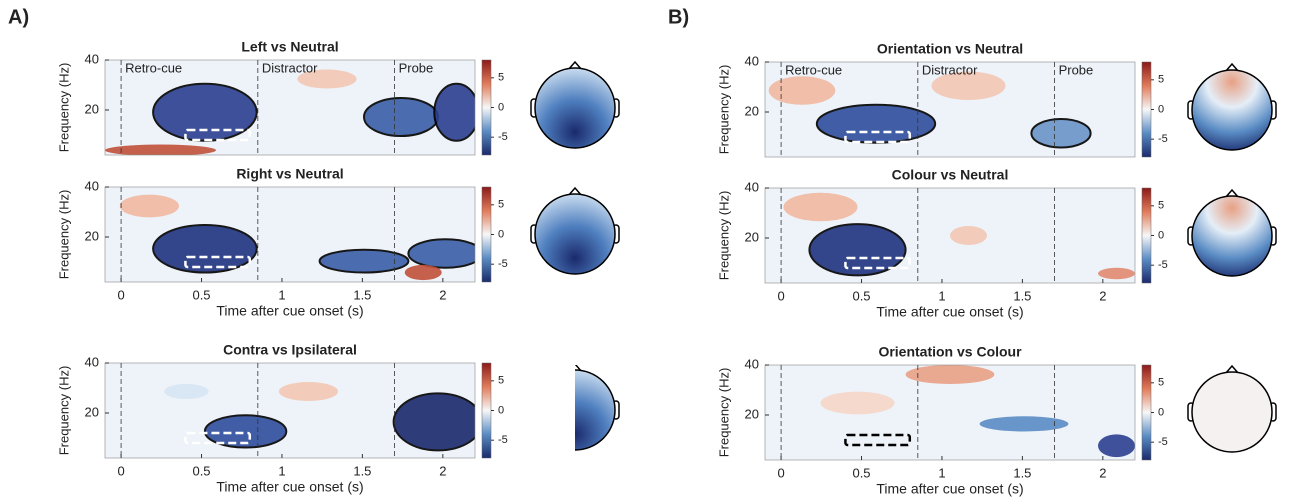  What do you see at coordinates (678, 17) in the screenshot?
I see `panel-label: B)` at bounding box center [678, 17].